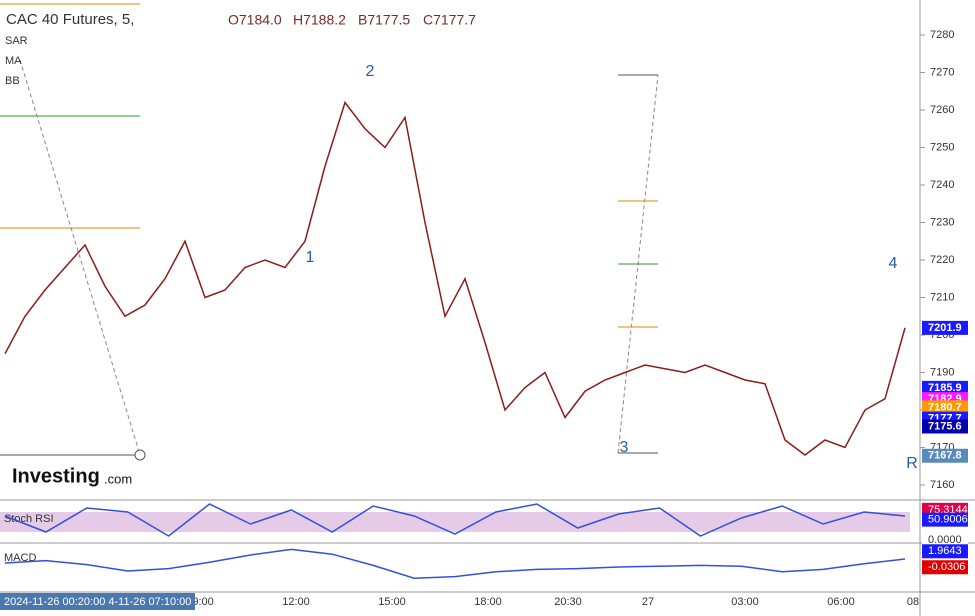  What do you see at coordinates (893, 263) in the screenshot?
I see `wave-label: 4` at bounding box center [893, 263].